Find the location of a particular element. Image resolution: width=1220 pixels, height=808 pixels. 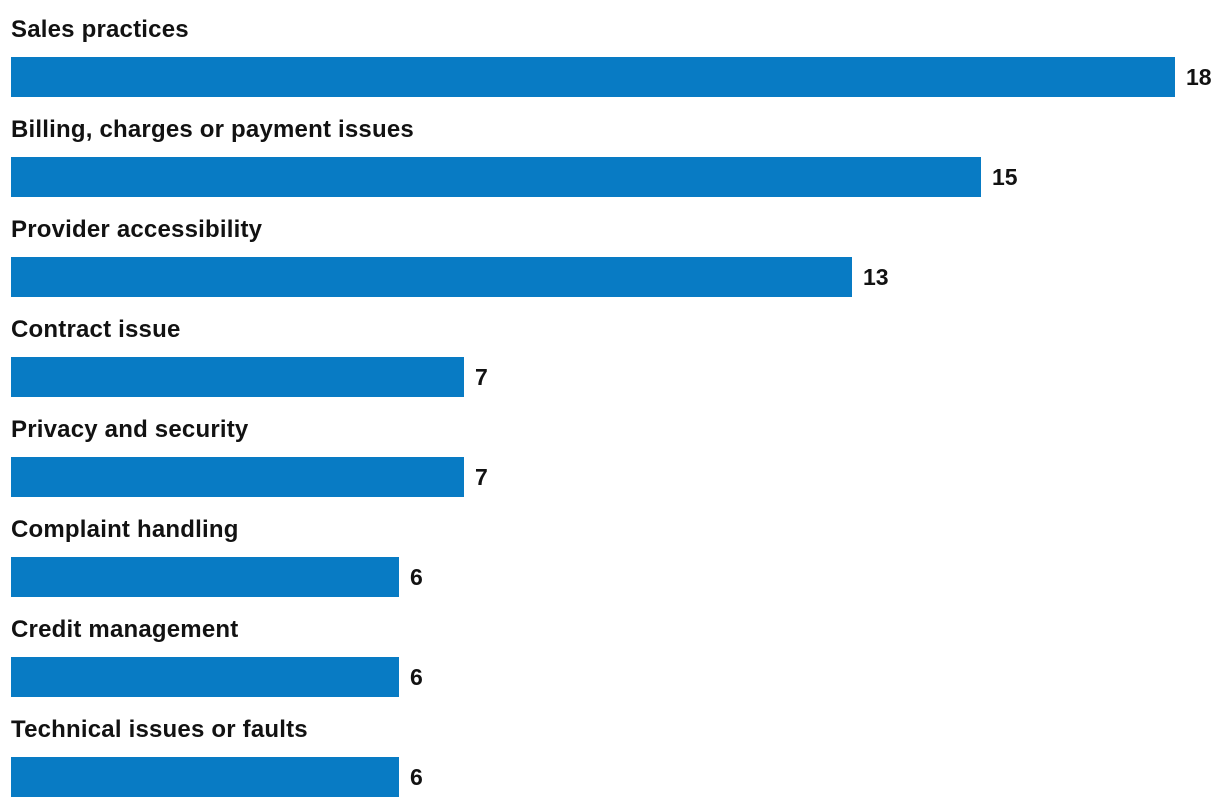

category-label: Sales practices is located at coordinates (100, 29).